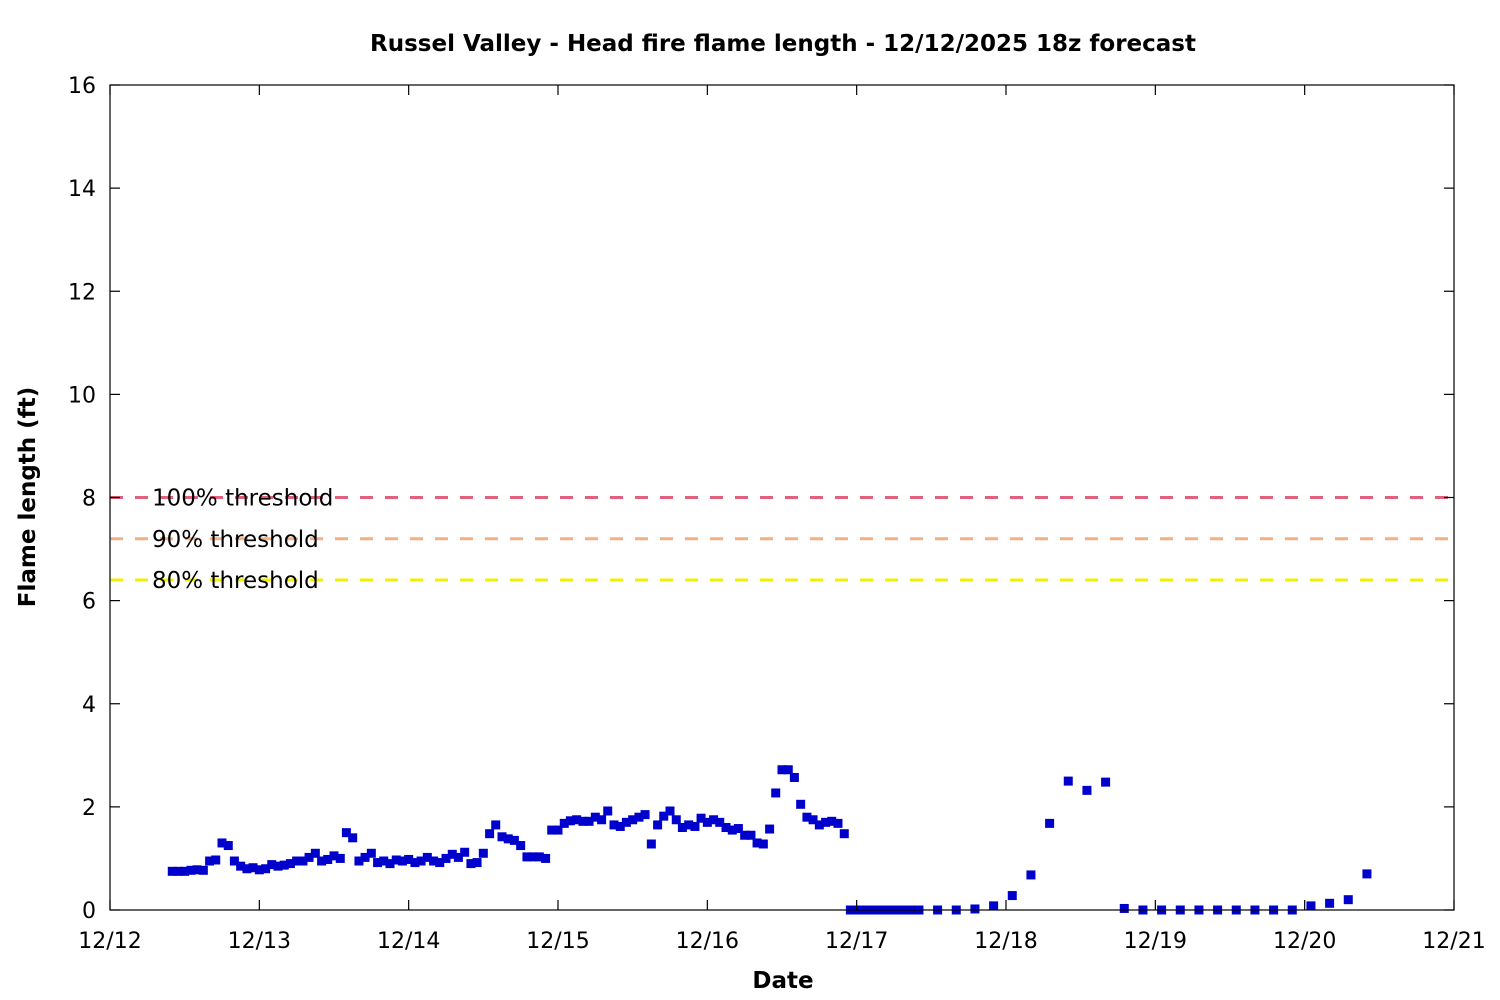 This screenshot has height=1000, width=1500. I want to click on x-axis-label: Date, so click(782, 981).